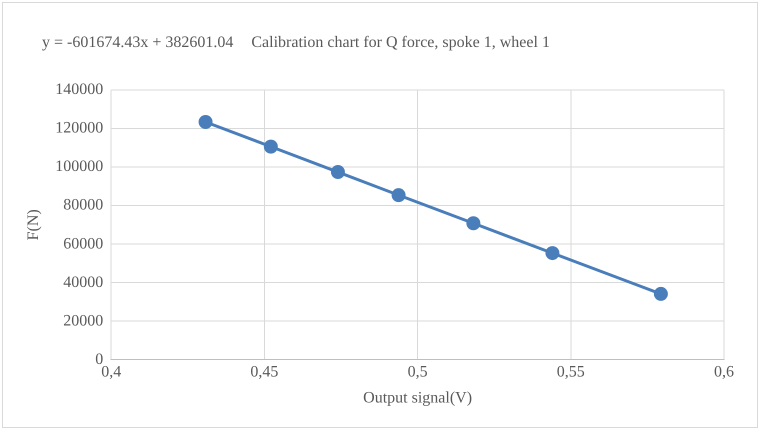  I want to click on y-tick-label: 140000, so click(79, 89).